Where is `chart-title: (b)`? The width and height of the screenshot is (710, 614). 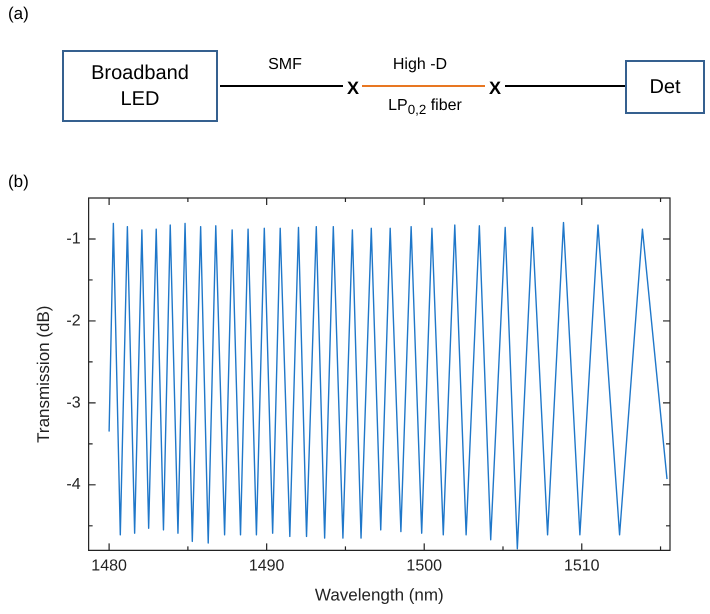 chart-title: (b) is located at coordinates (18, 182).